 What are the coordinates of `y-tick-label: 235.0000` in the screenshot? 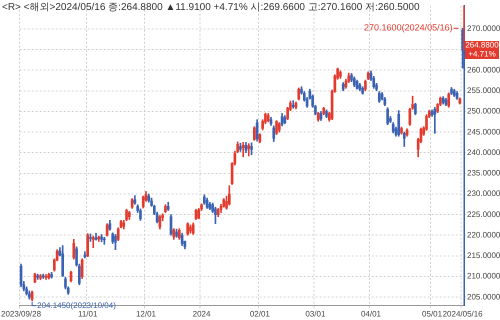 It's located at (483, 173).